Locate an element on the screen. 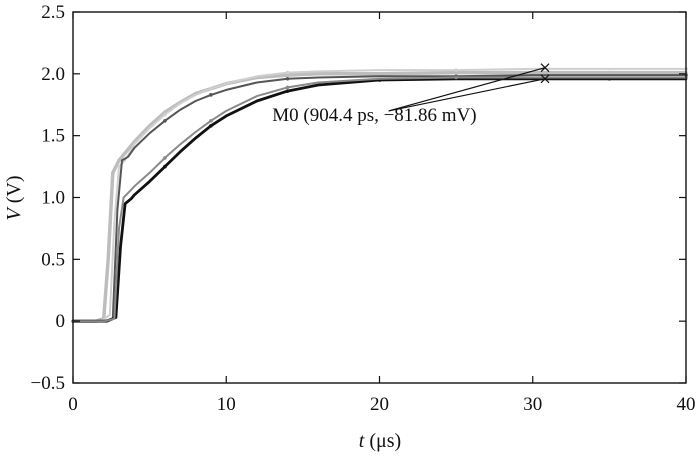 The height and width of the screenshot is (461, 700). x-tick-label: 0 is located at coordinates (73, 404).